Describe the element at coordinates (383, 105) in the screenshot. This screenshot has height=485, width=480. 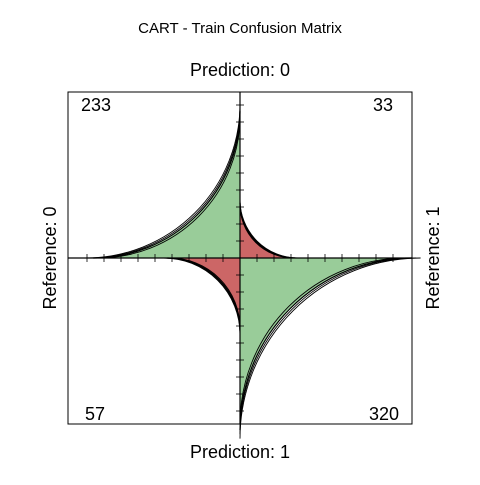
I see `count-pred0-ref1: 33` at that location.